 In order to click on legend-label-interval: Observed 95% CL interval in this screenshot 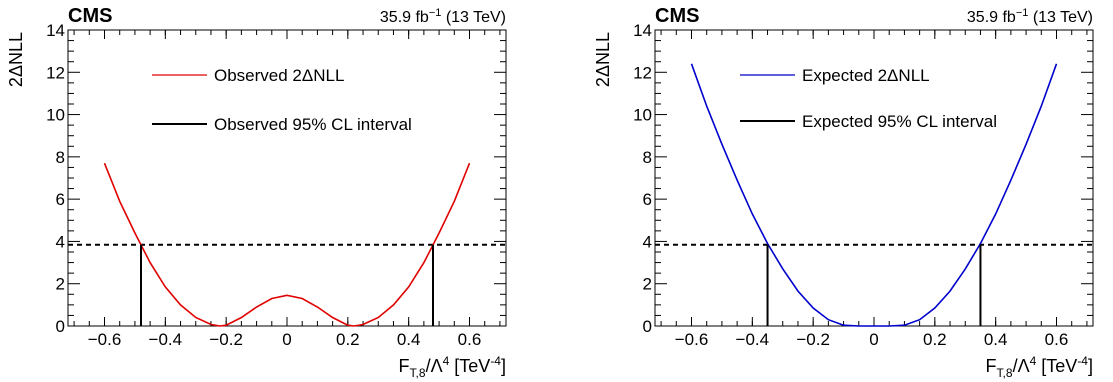, I will do `click(313, 124)`.